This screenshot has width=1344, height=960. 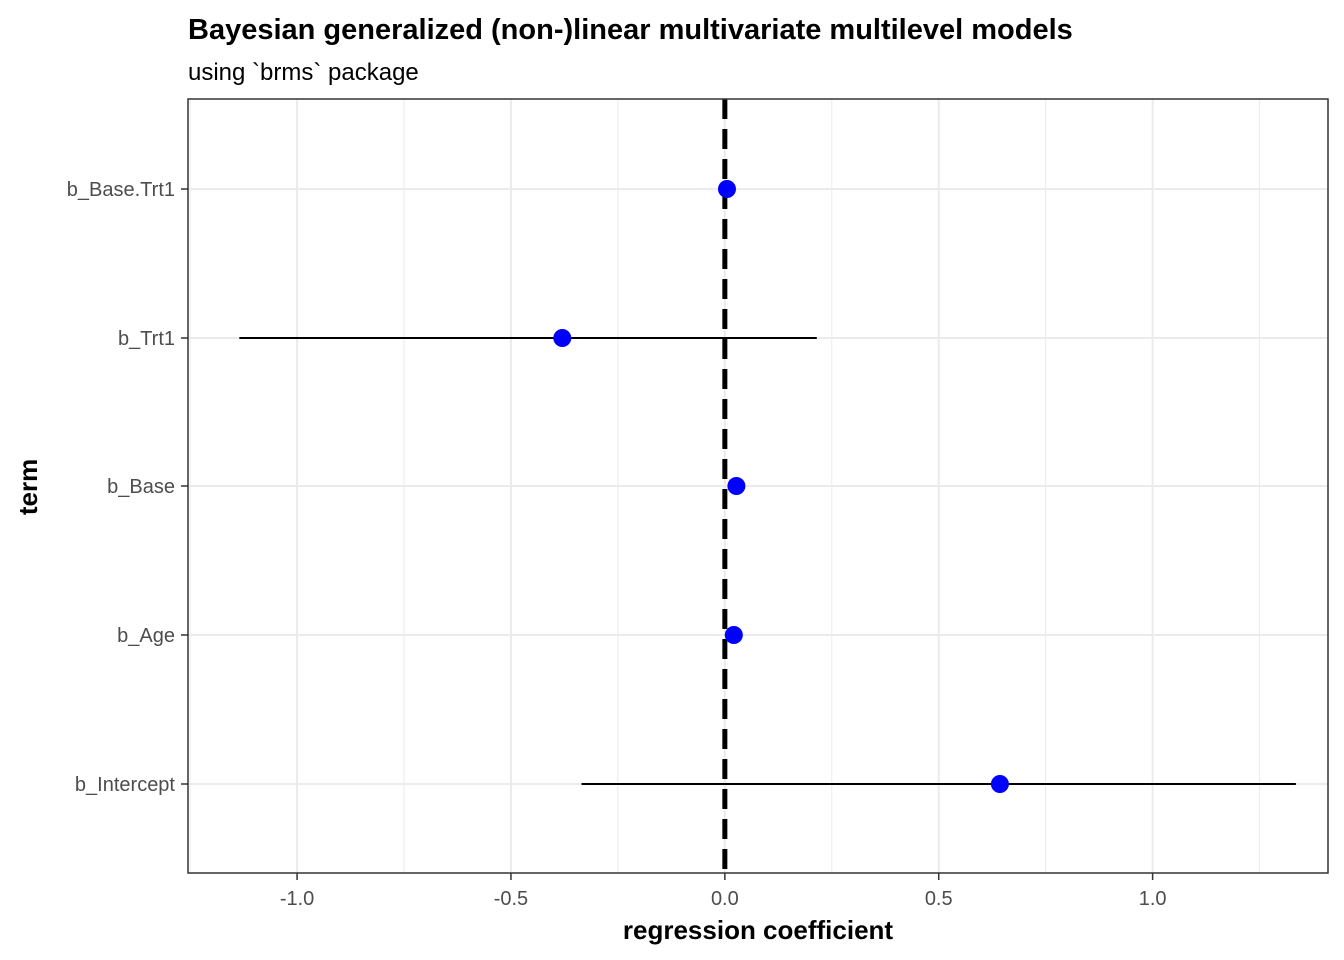 What do you see at coordinates (141, 487) in the screenshot?
I see `y-tick-label: b_Base` at bounding box center [141, 487].